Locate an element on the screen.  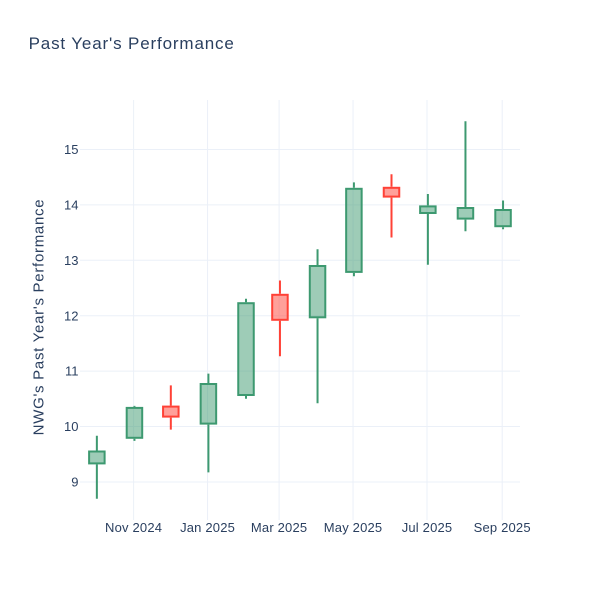
svg-text: May 2025 is located at coordinates (353, 527).